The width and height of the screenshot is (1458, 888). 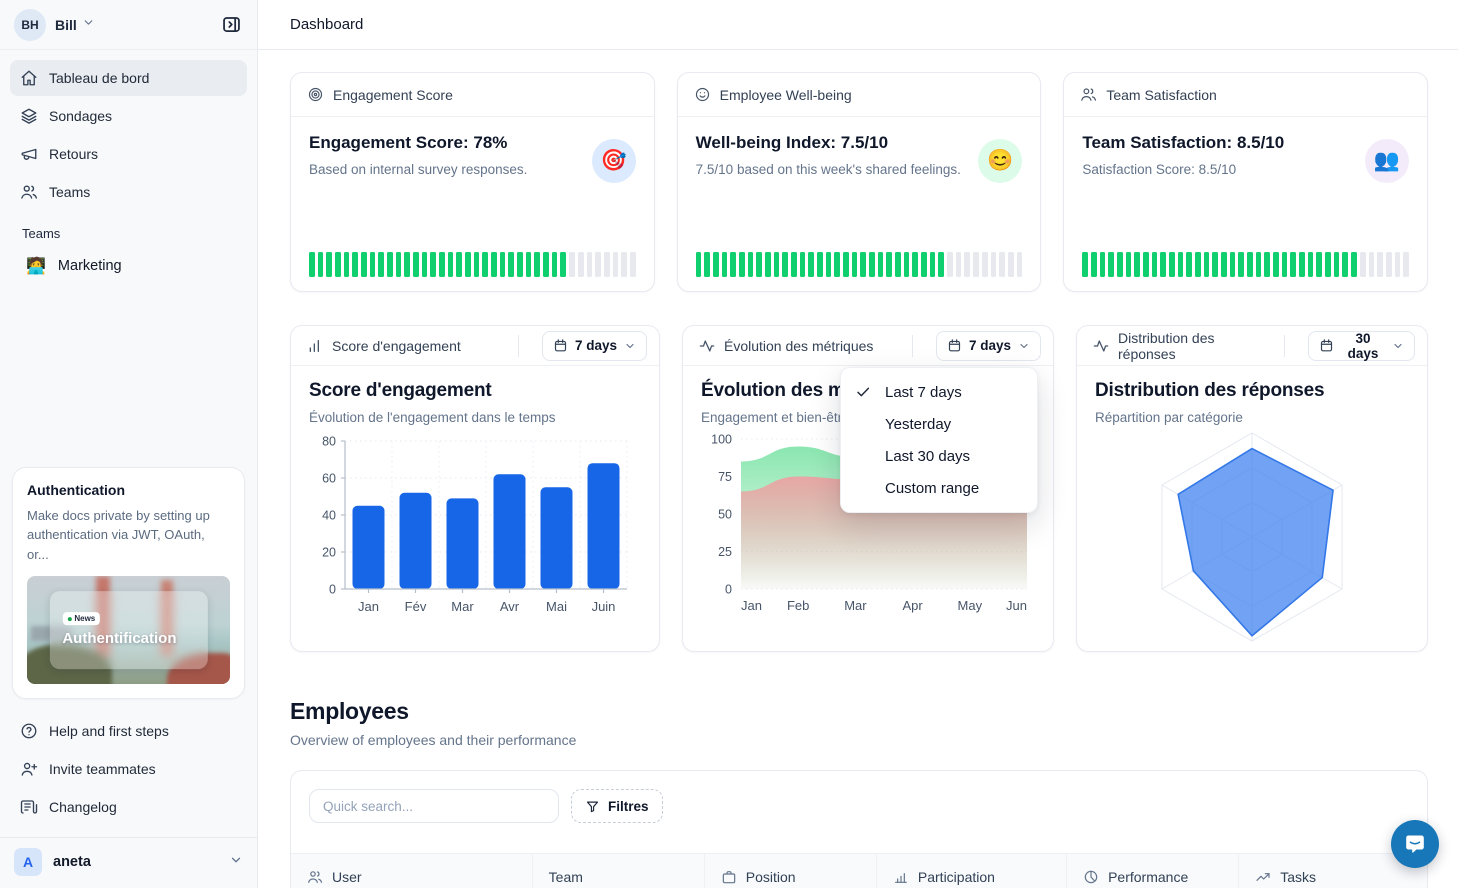 I want to click on page-title: Dashboard, so click(x=327, y=24).